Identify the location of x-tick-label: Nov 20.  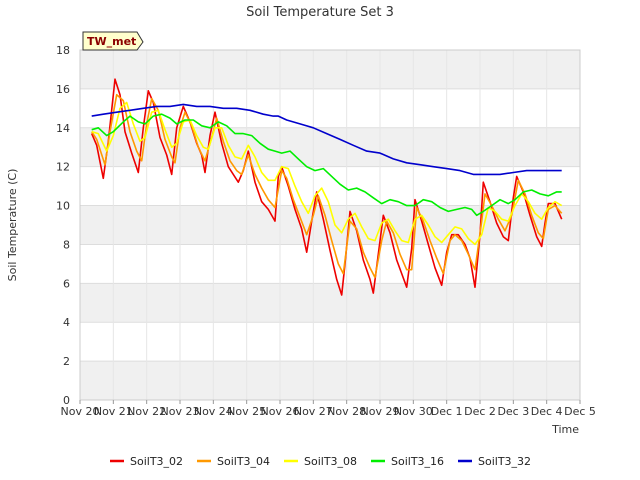
(80, 411).